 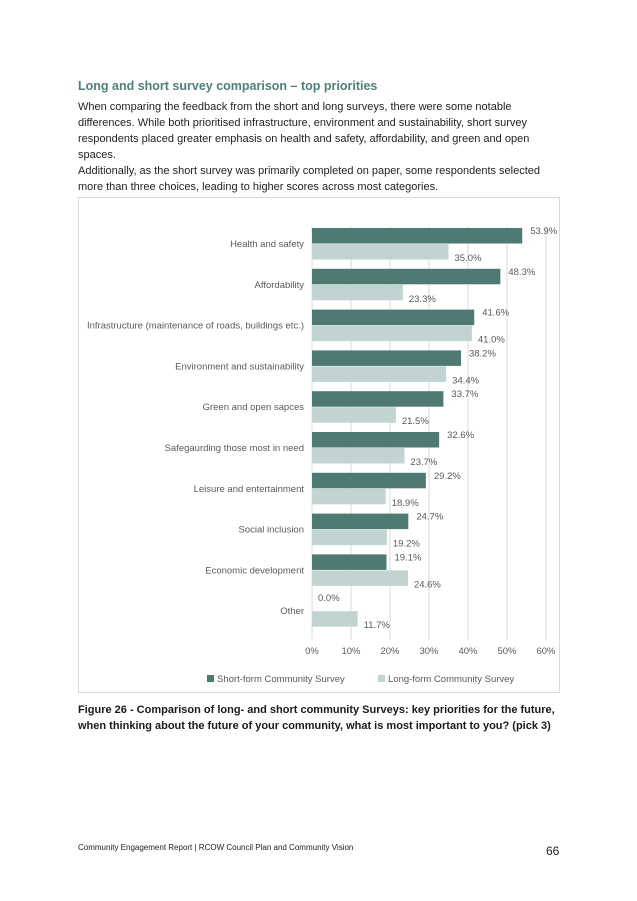 I want to click on data-label: 24.7%, so click(x=429, y=517).